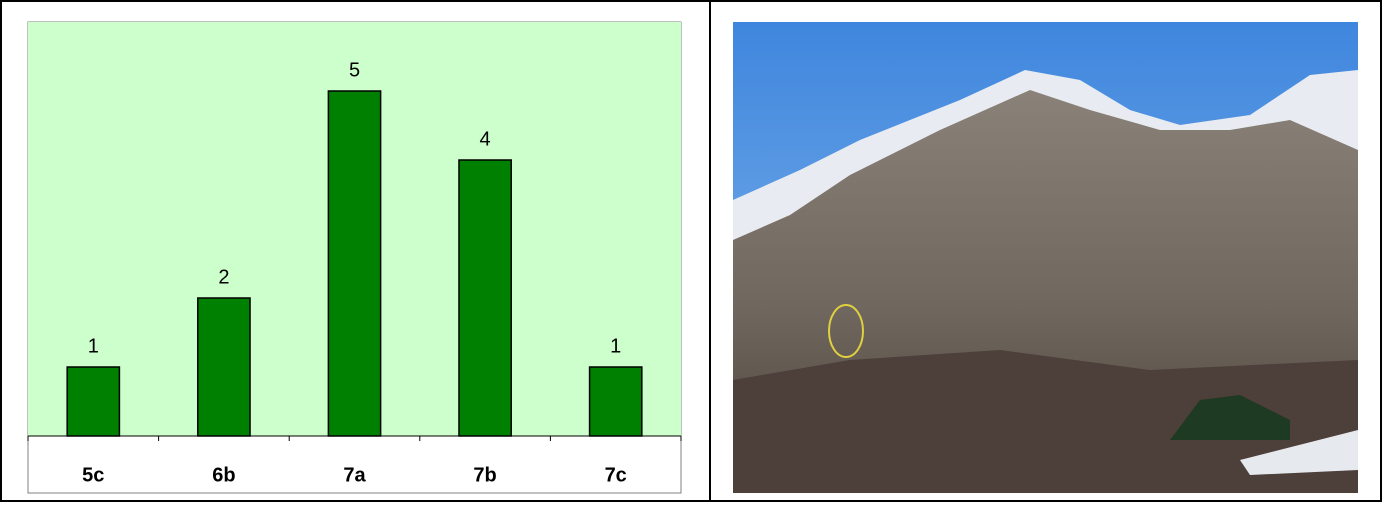 The width and height of the screenshot is (1382, 508). Describe the element at coordinates (354, 475) in the screenshot. I see `x-tick-label: 7a` at that location.